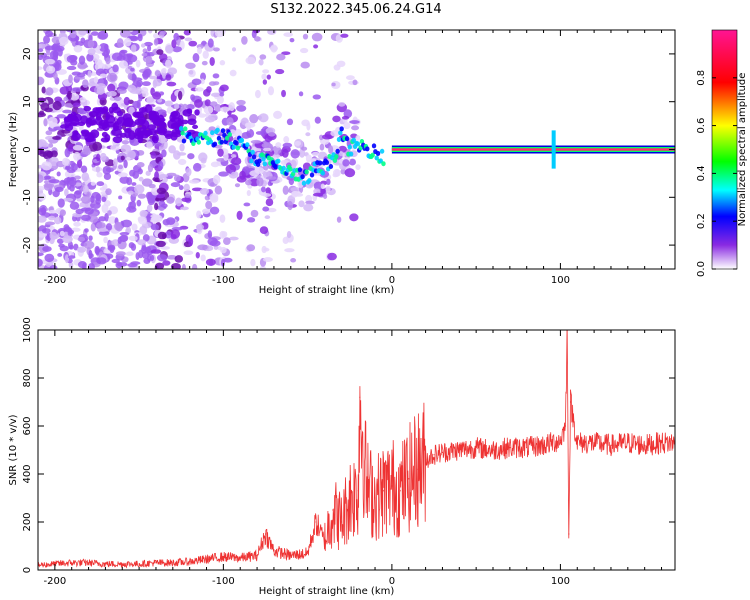  Describe the element at coordinates (701, 269) in the screenshot. I see `colorbar-tick-label: 0.0` at that location.